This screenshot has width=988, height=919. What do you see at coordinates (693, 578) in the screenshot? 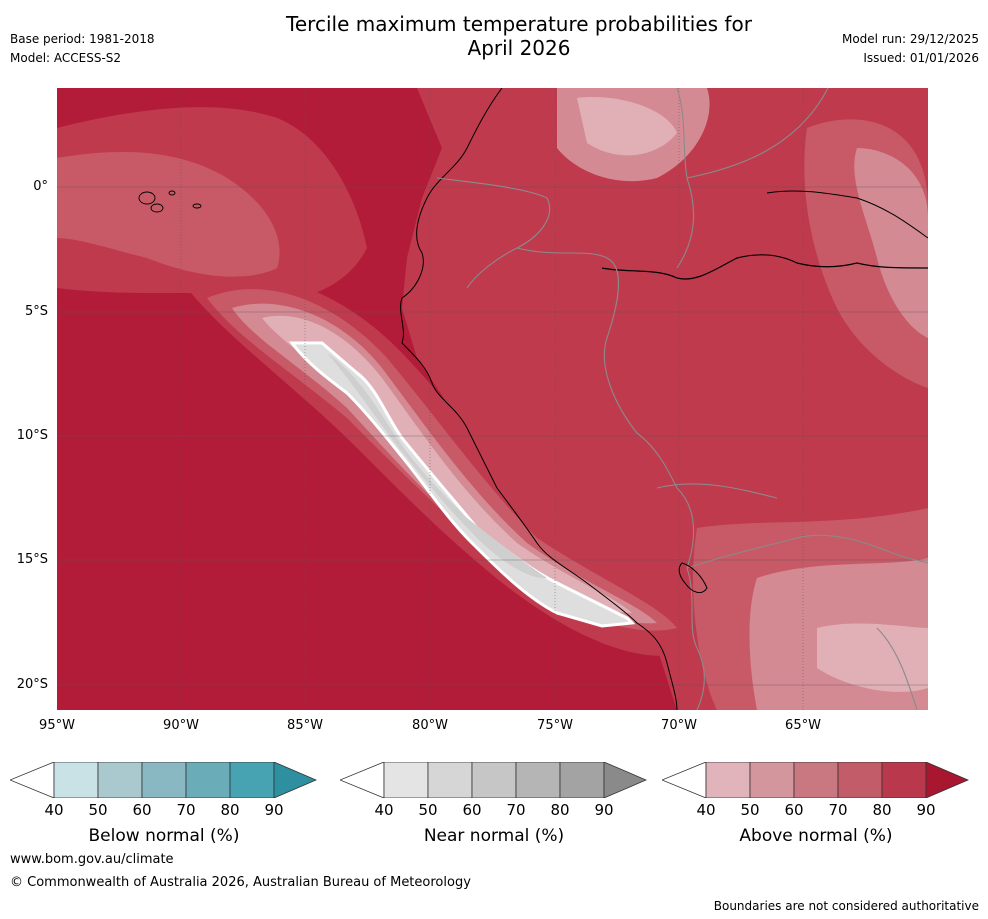
I see `lake-titicaca` at bounding box center [693, 578].